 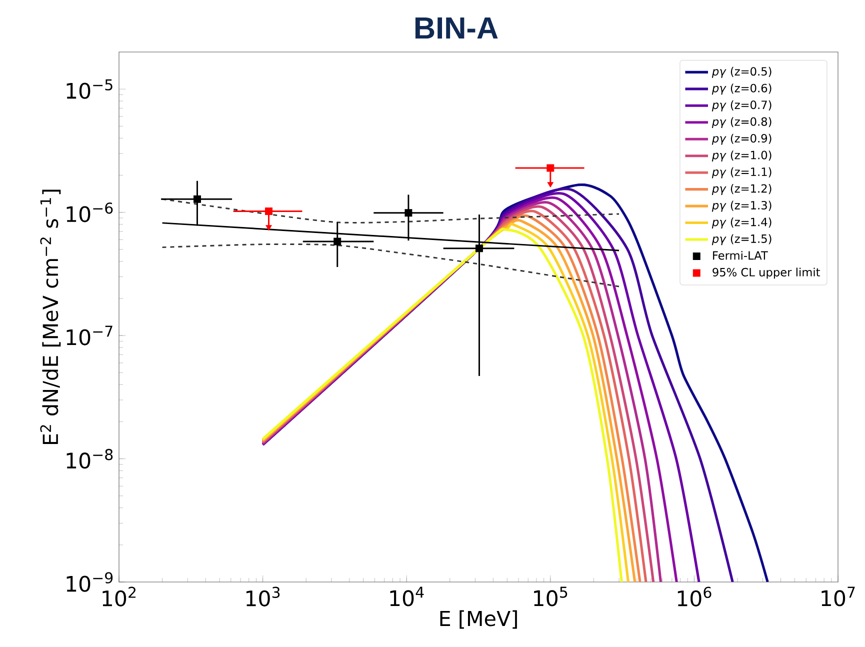 I want to click on y-tick-label: 10$^{−6}$, so click(x=89, y=212).